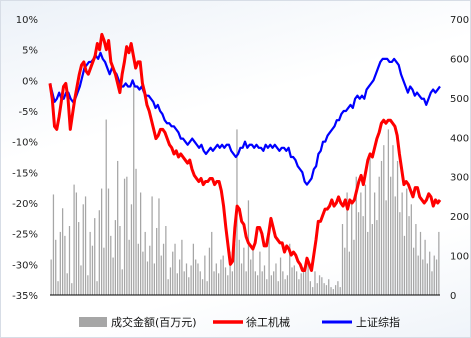 Image resolution: width=471 pixels, height=338 pixels. I want to click on left-axis-tick-label: -5%, so click(28, 112).